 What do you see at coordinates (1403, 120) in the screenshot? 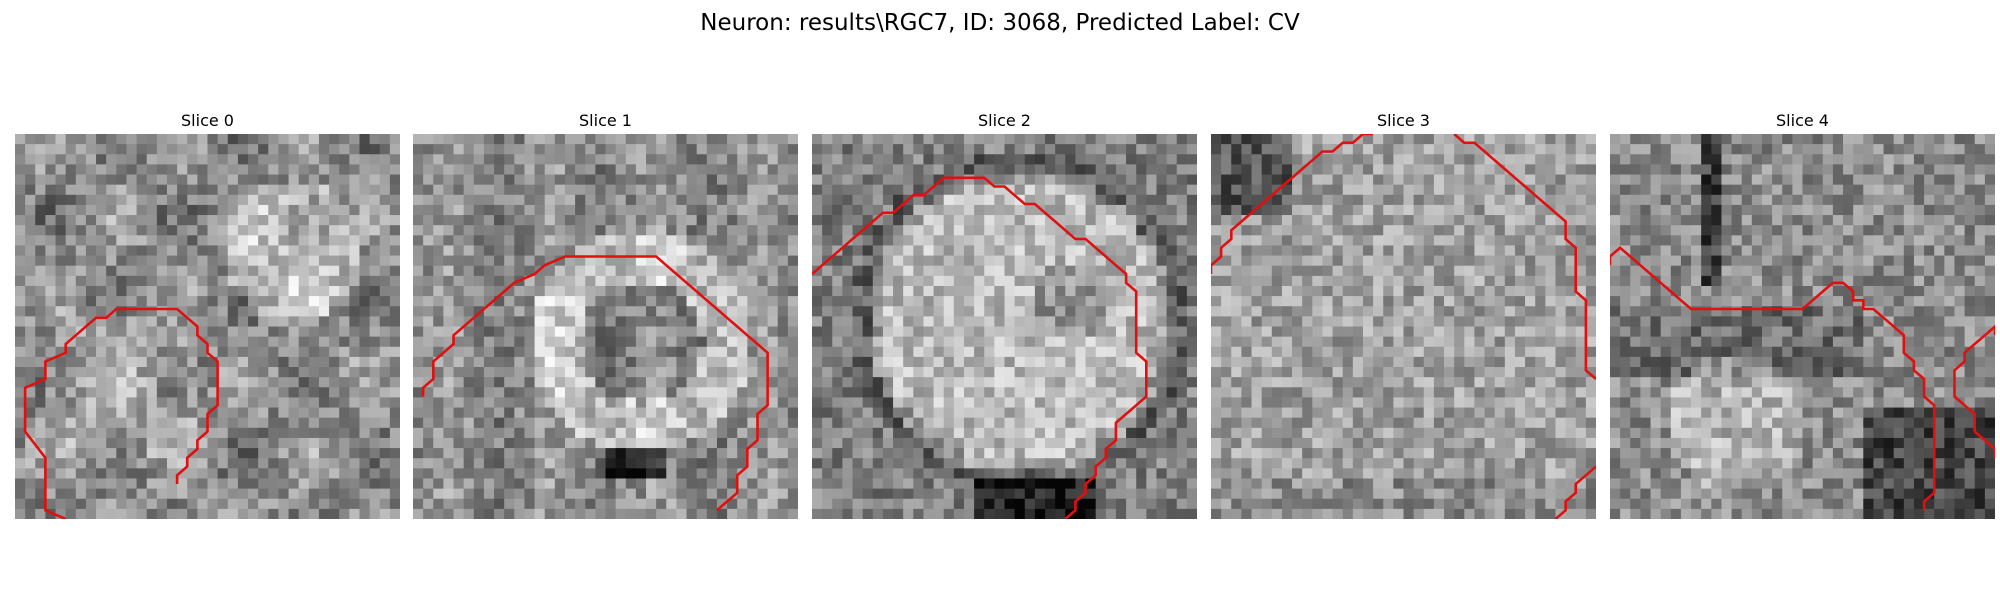
I see `slice-title: Slice 3` at bounding box center [1403, 120].